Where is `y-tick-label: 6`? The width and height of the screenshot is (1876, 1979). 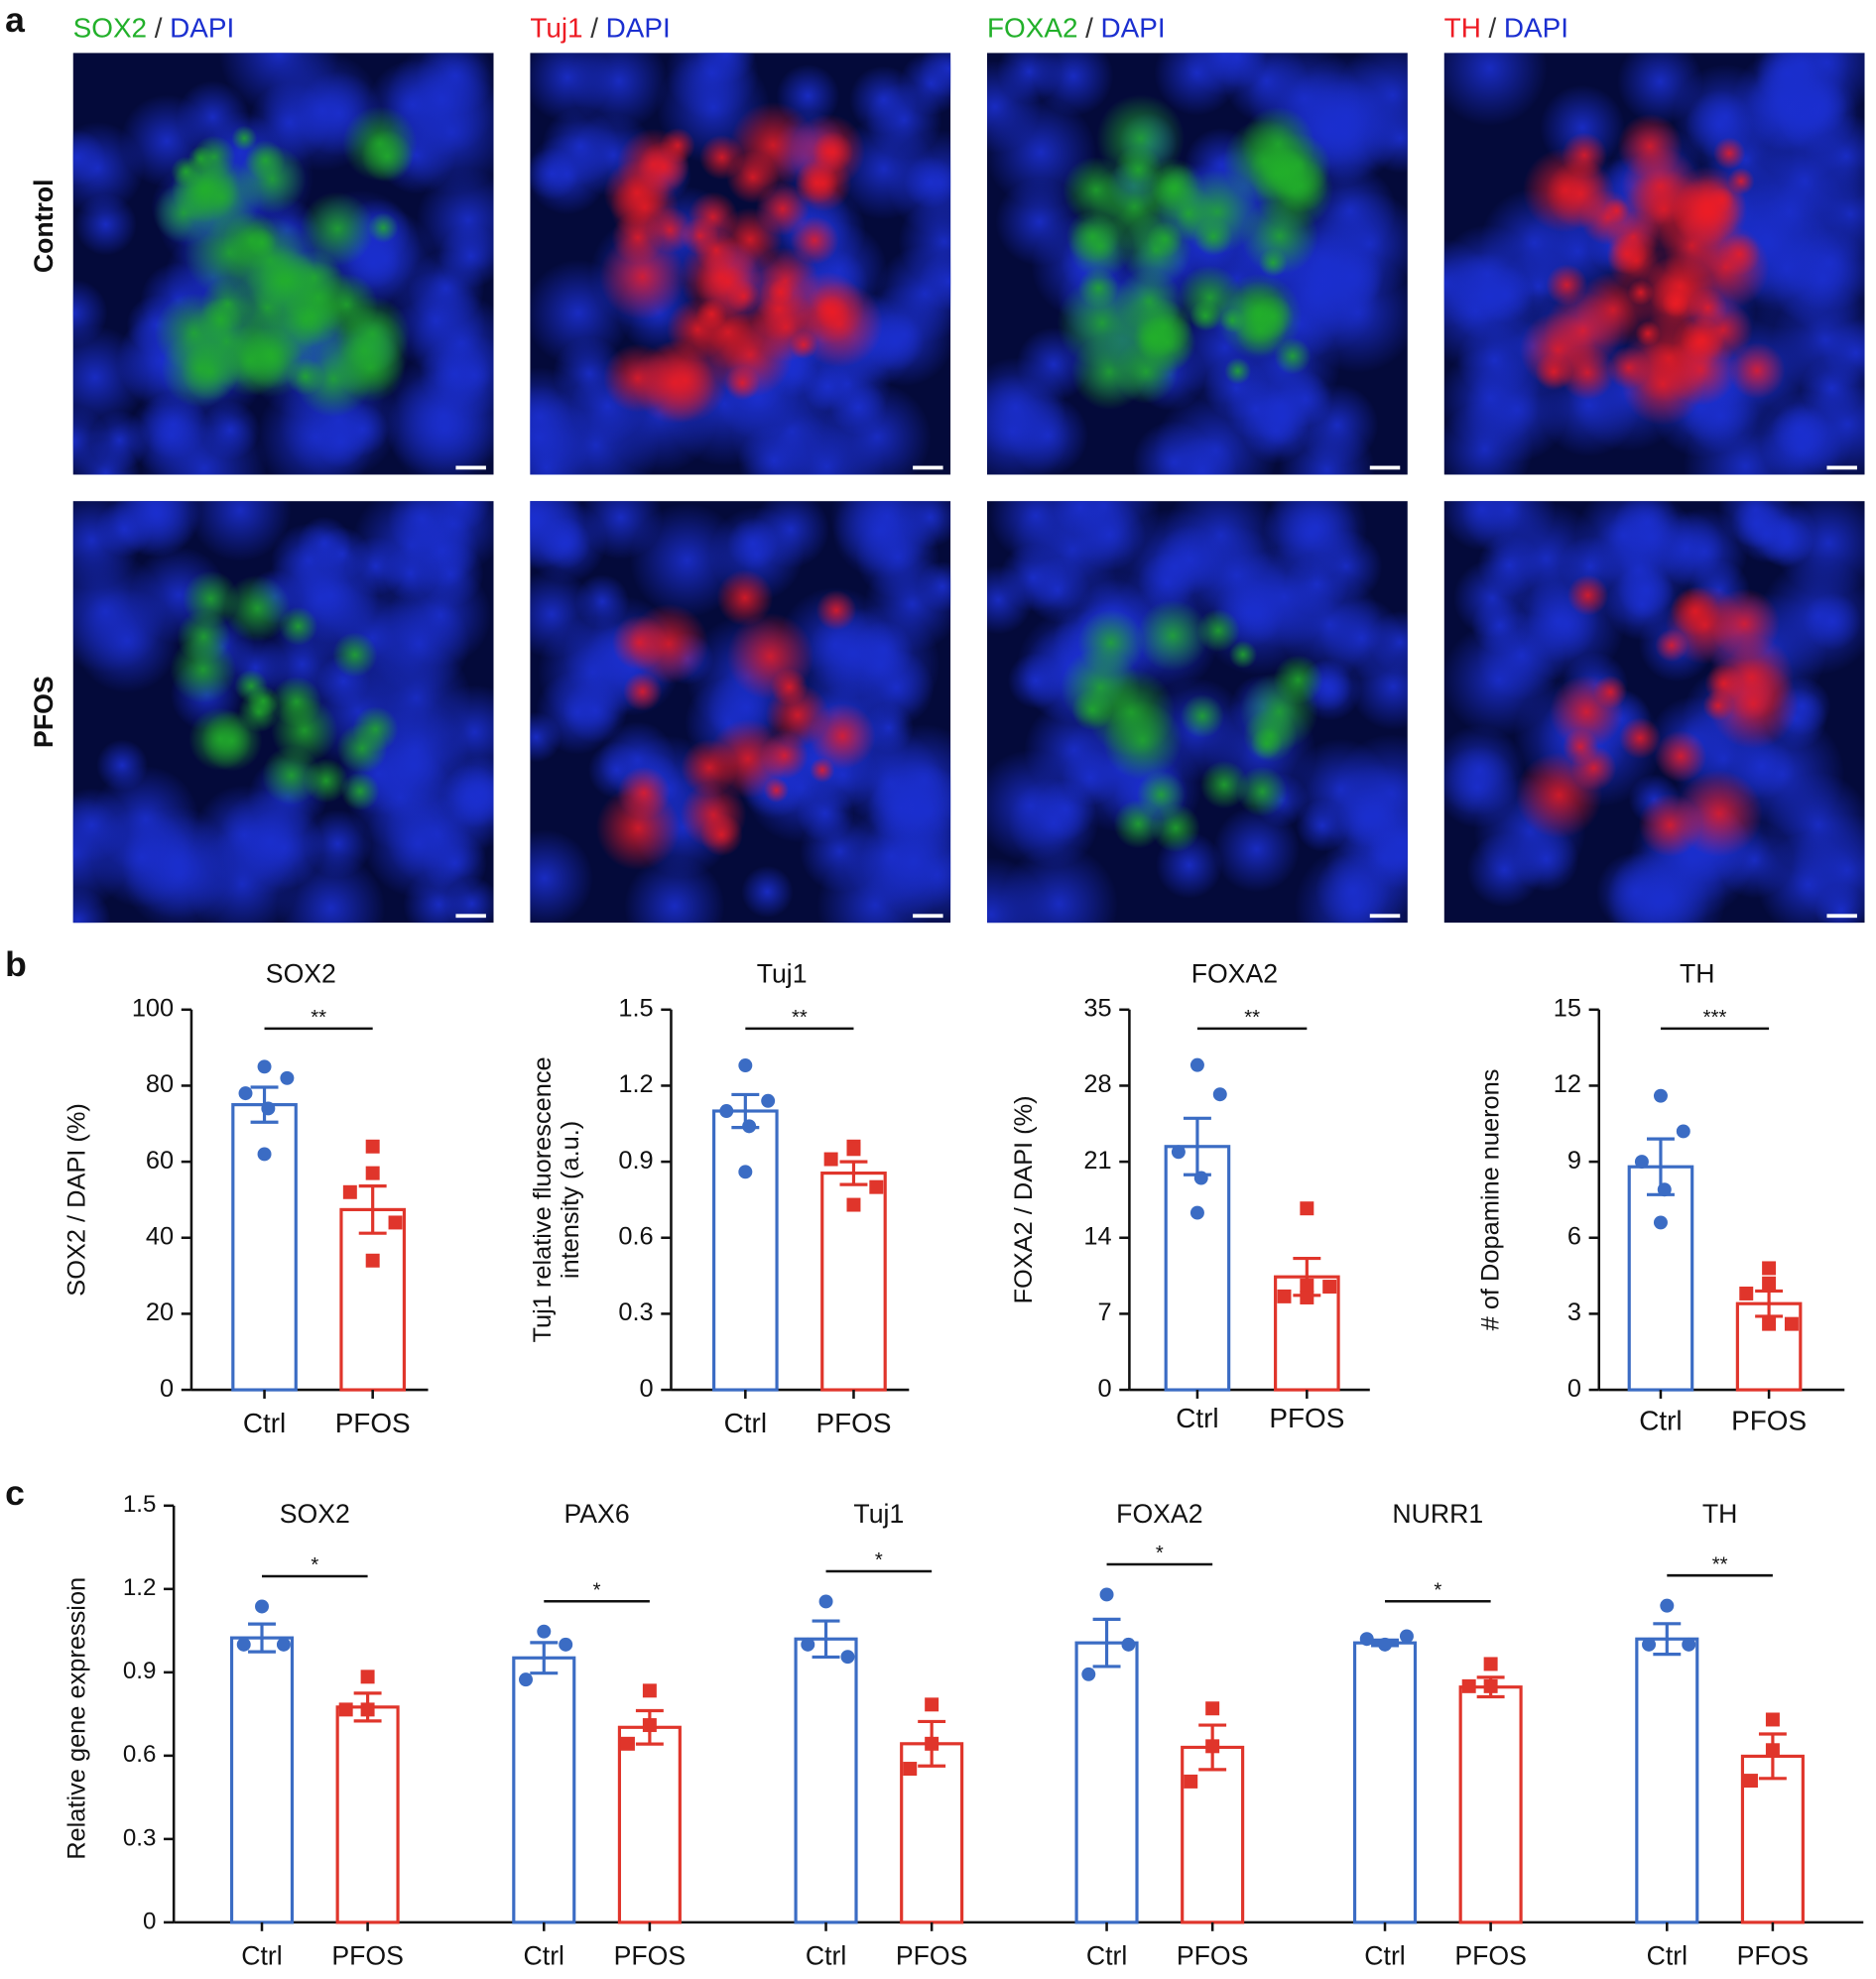
y-tick-label: 6 is located at coordinates (1574, 1236).